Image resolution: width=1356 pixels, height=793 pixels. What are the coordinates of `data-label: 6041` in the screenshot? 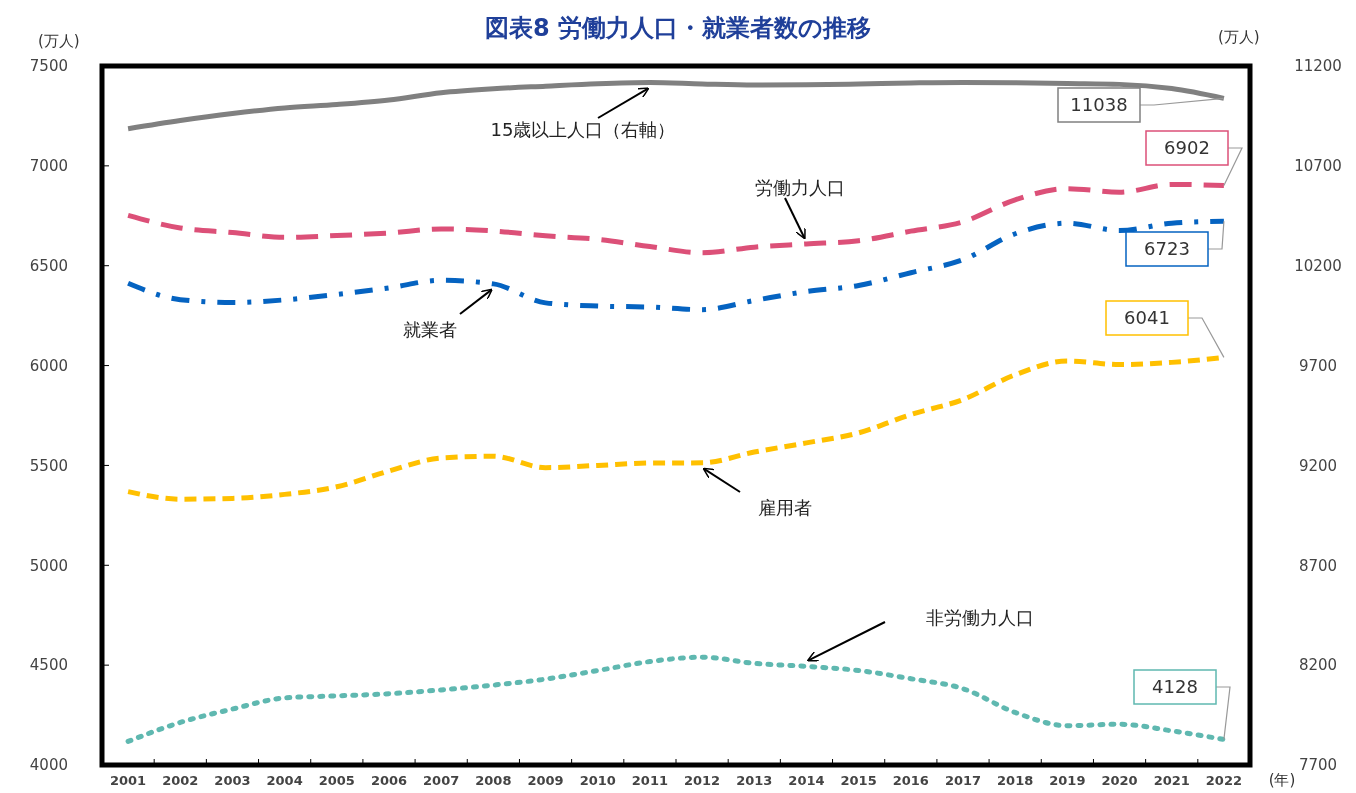 It's located at (1147, 318).